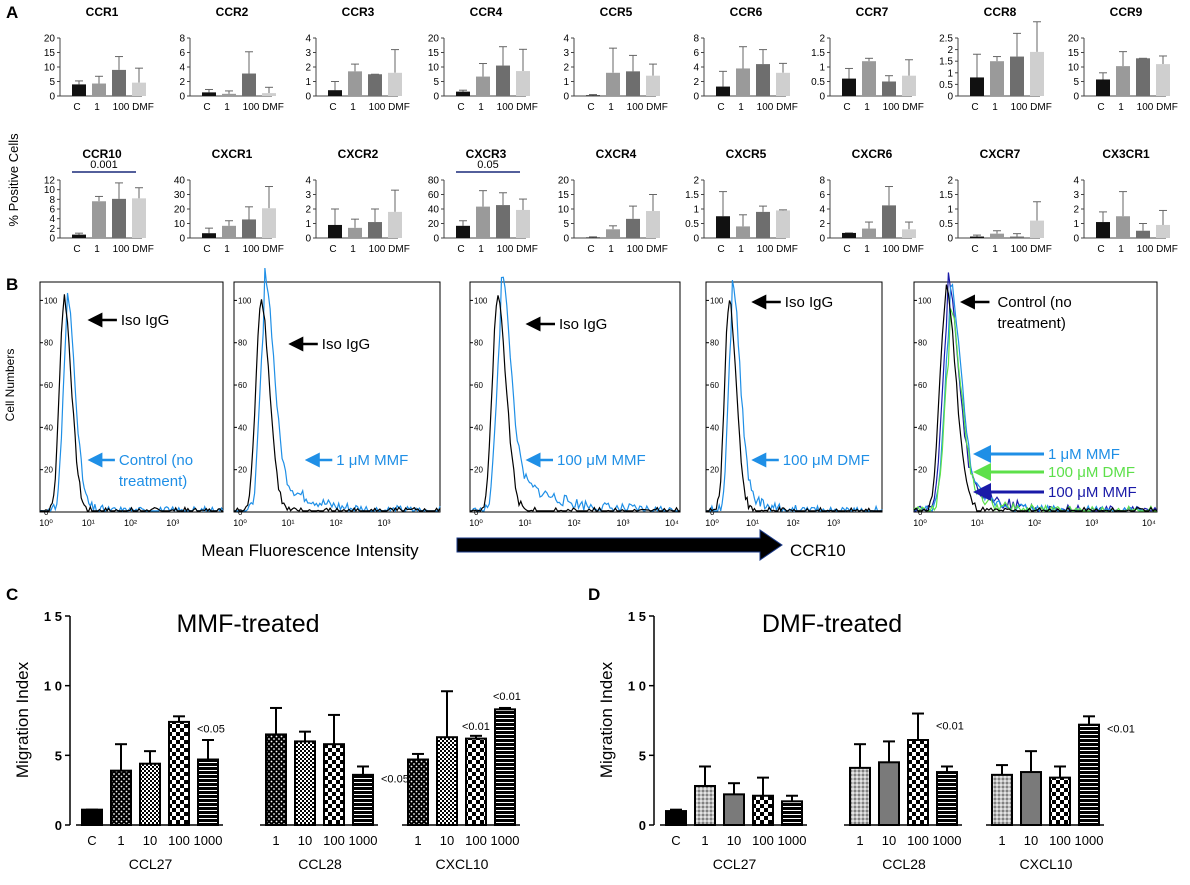 The width and height of the screenshot is (1190, 885). What do you see at coordinates (486, 154) in the screenshot?
I see `mini-chart-title: CXCR3` at bounding box center [486, 154].